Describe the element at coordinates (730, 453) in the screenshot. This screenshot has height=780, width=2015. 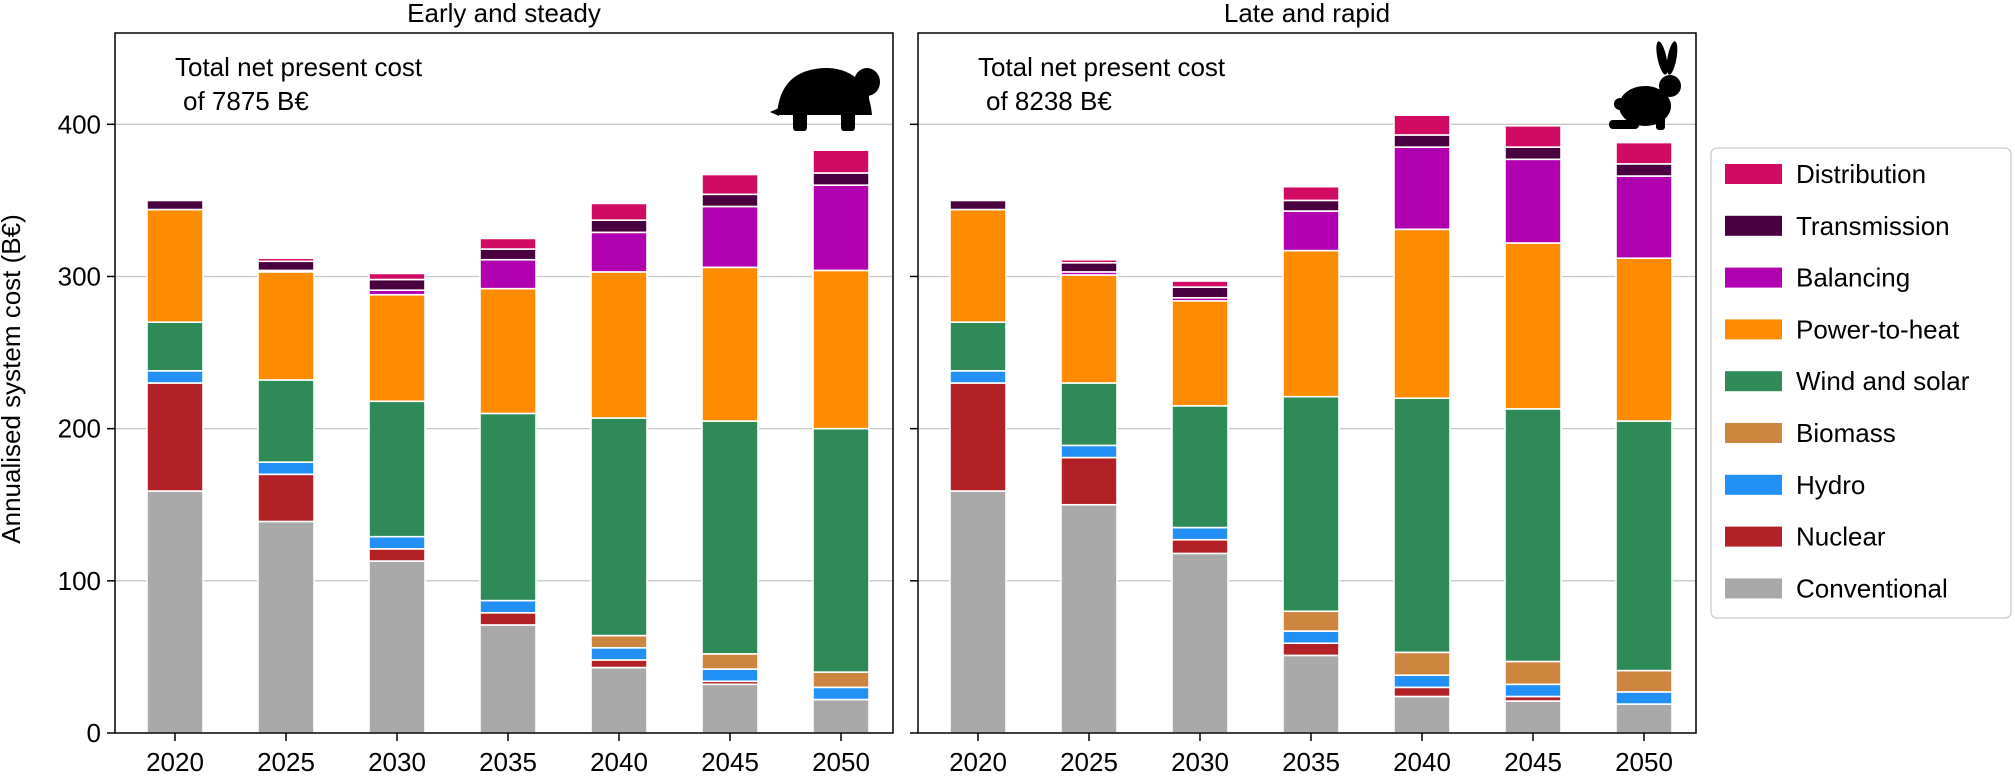
I see `bar-2045` at that location.